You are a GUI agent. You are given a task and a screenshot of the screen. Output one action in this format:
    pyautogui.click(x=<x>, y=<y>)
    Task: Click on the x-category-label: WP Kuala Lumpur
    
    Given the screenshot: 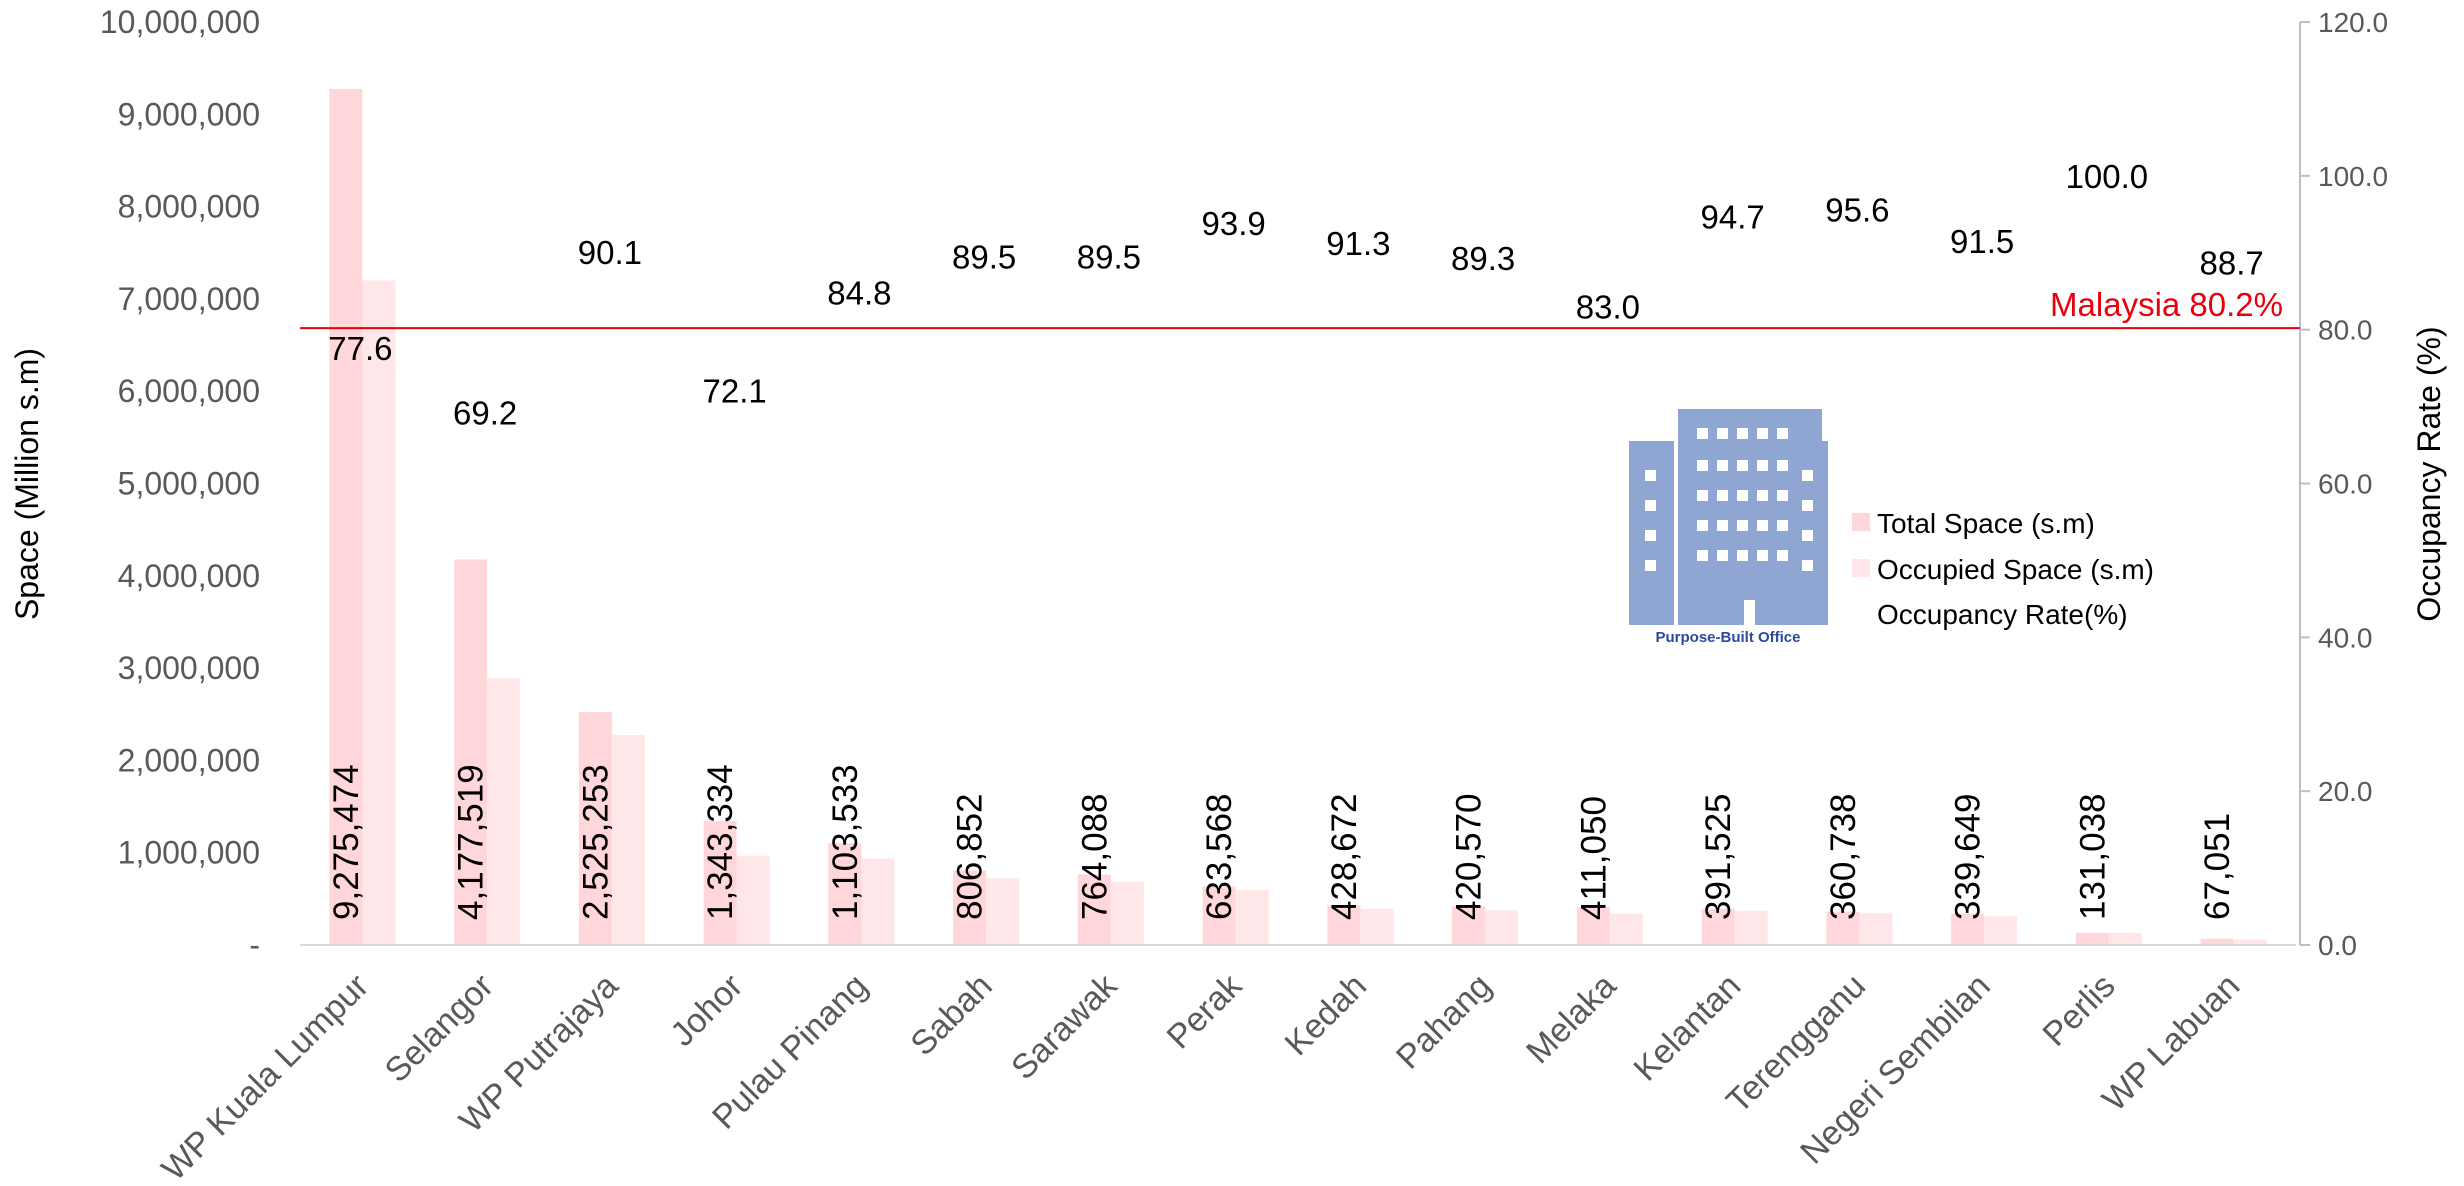 What is the action you would take?
    pyautogui.click(x=265, y=1074)
    